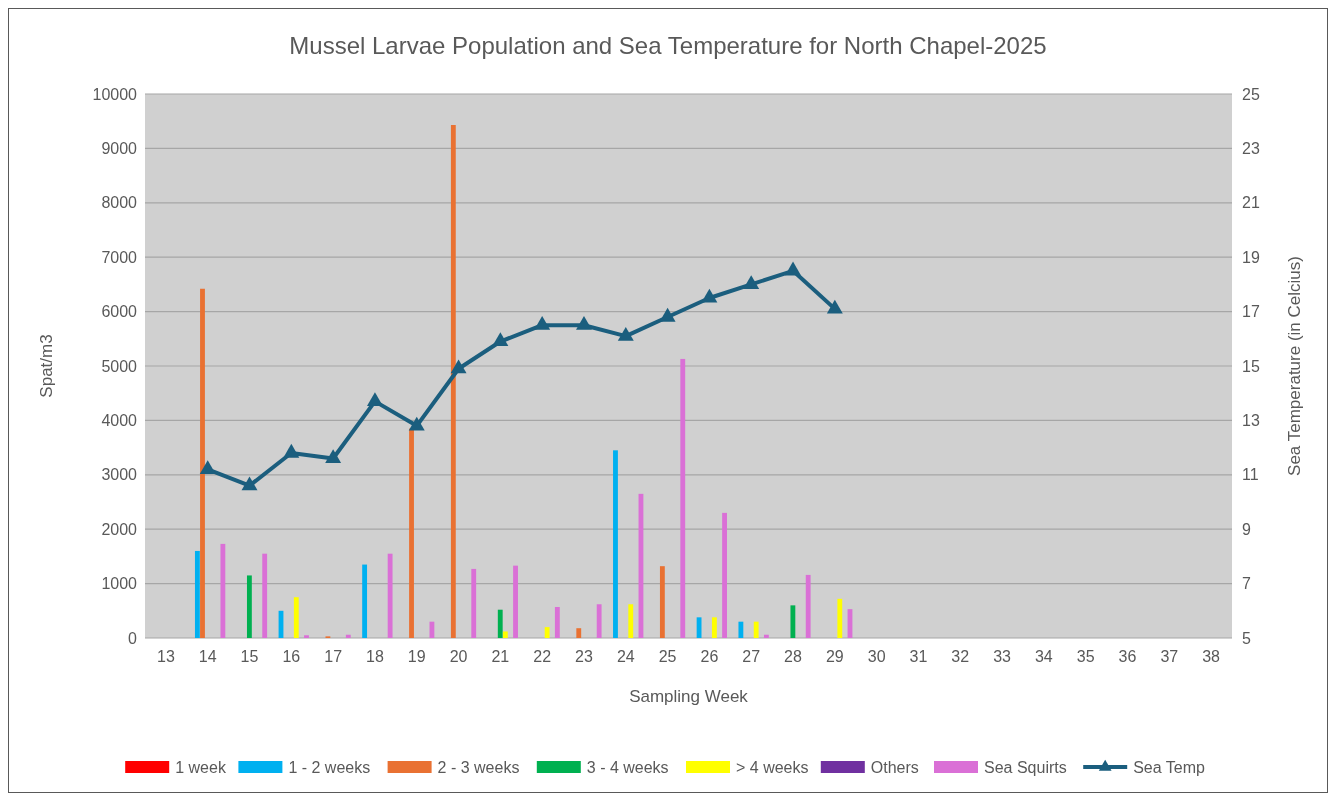 The width and height of the screenshot is (1340, 801). Describe the element at coordinates (119, 148) in the screenshot. I see `y-tick-label: 9000` at that location.